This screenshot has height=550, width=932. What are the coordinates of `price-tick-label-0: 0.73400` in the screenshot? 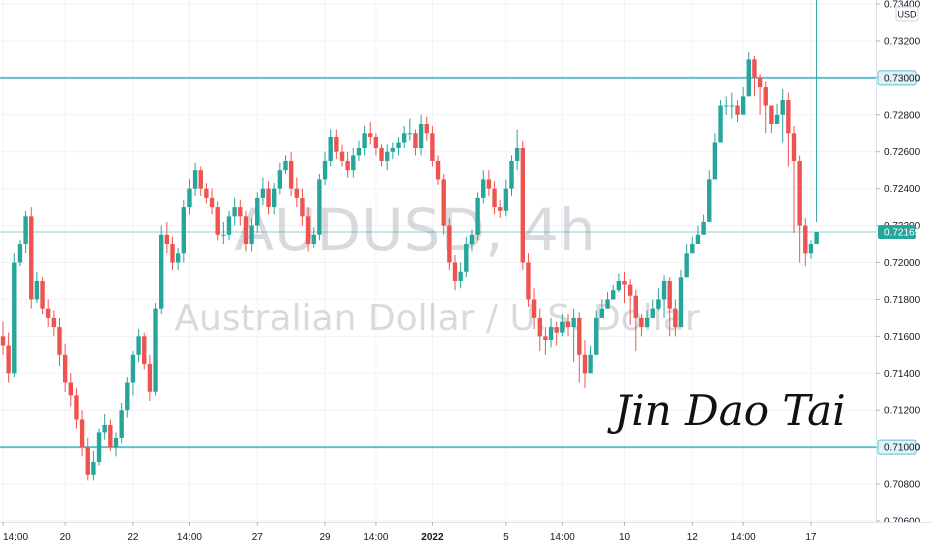 It's located at (902, 5).